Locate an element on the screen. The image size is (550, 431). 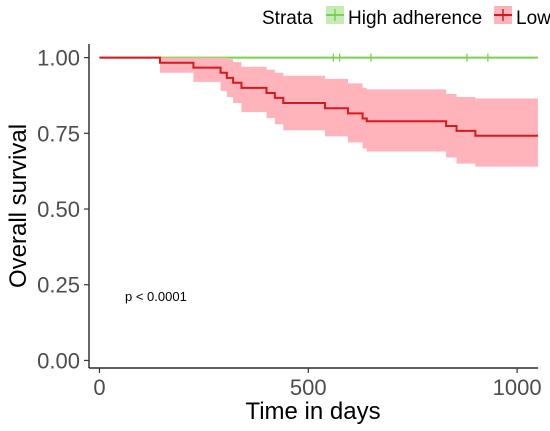
y-tick-label: 0.50 is located at coordinates (58, 209).